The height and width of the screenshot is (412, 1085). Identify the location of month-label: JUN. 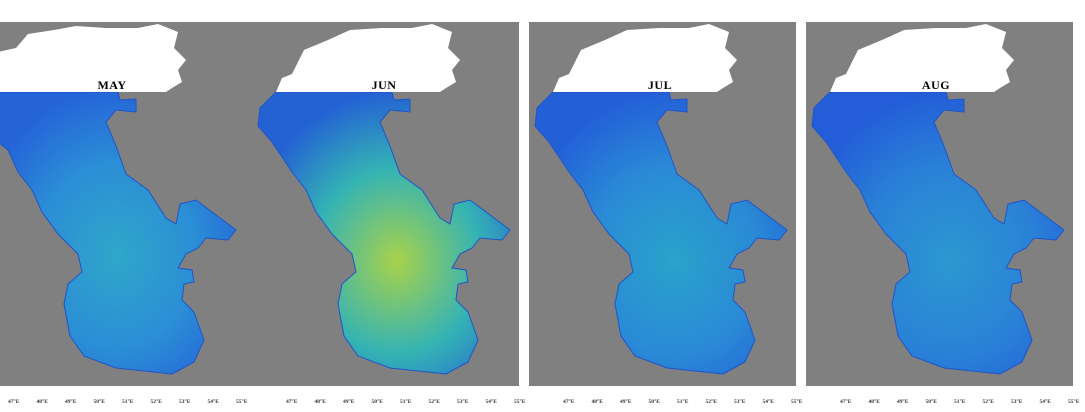
(384, 85).